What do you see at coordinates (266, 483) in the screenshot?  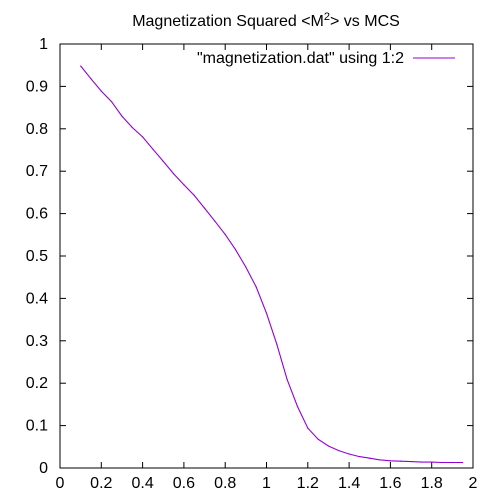 I see `x-tick-label: 1` at bounding box center [266, 483].